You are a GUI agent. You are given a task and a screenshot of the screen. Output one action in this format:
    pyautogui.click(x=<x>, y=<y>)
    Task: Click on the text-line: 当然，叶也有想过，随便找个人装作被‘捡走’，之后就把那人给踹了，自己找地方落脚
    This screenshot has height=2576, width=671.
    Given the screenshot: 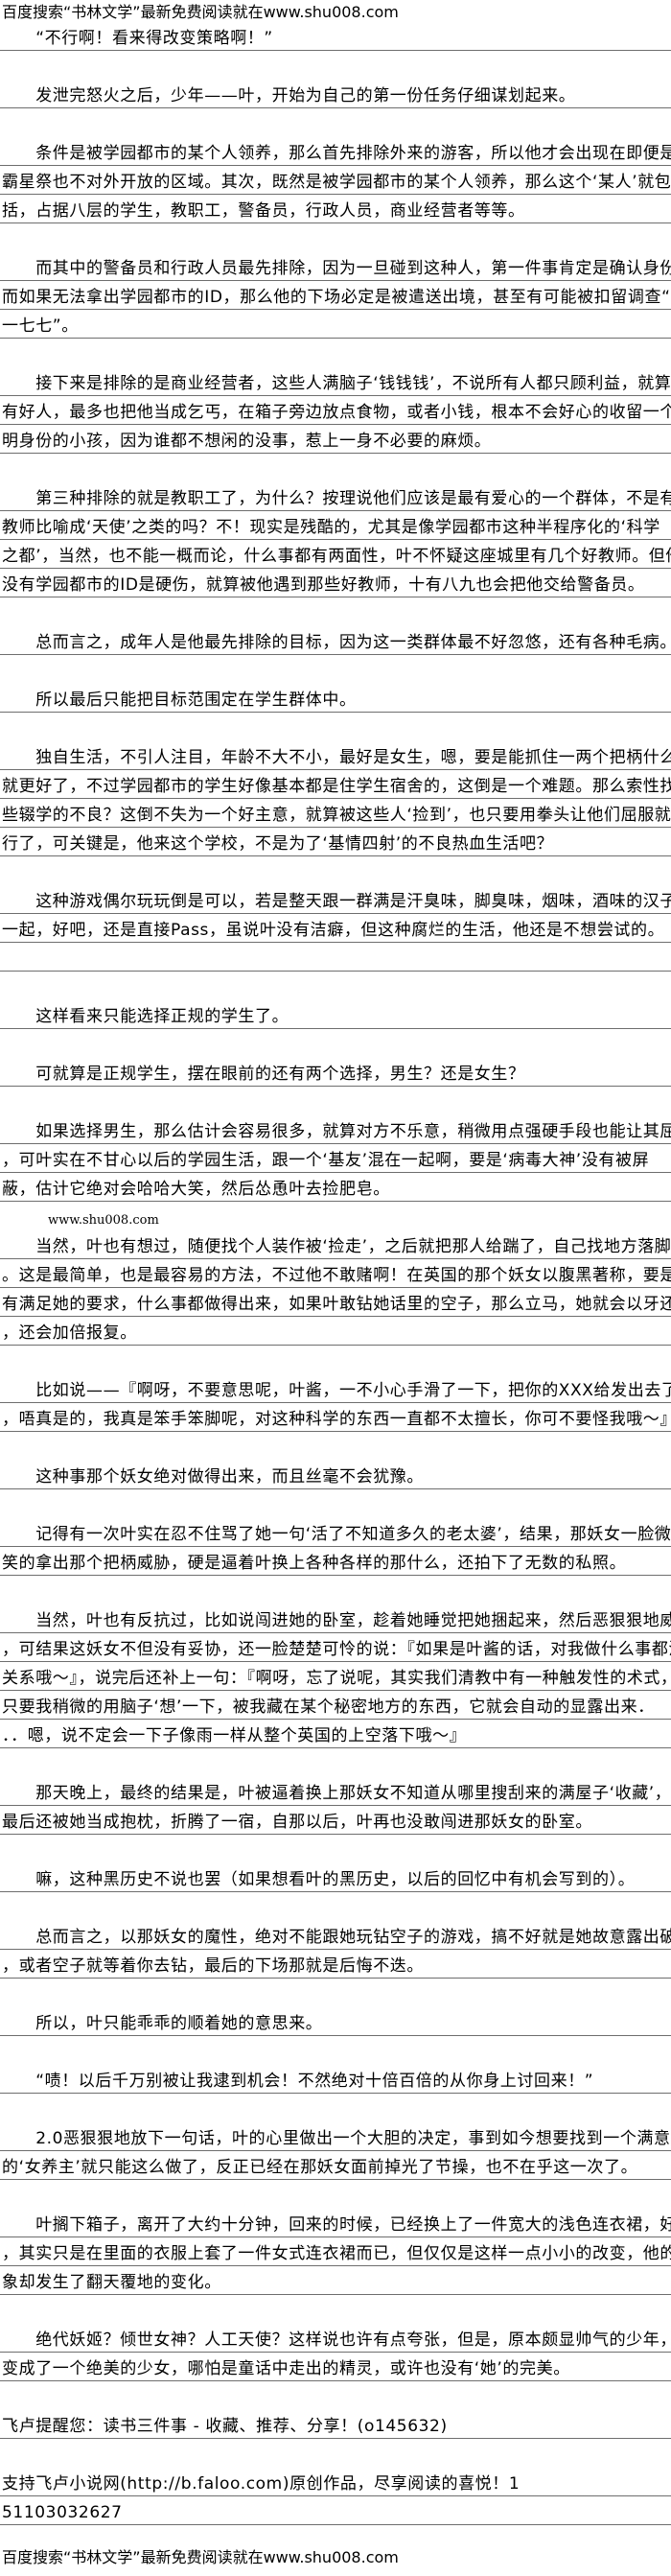 What is the action you would take?
    pyautogui.click(x=335, y=1244)
    